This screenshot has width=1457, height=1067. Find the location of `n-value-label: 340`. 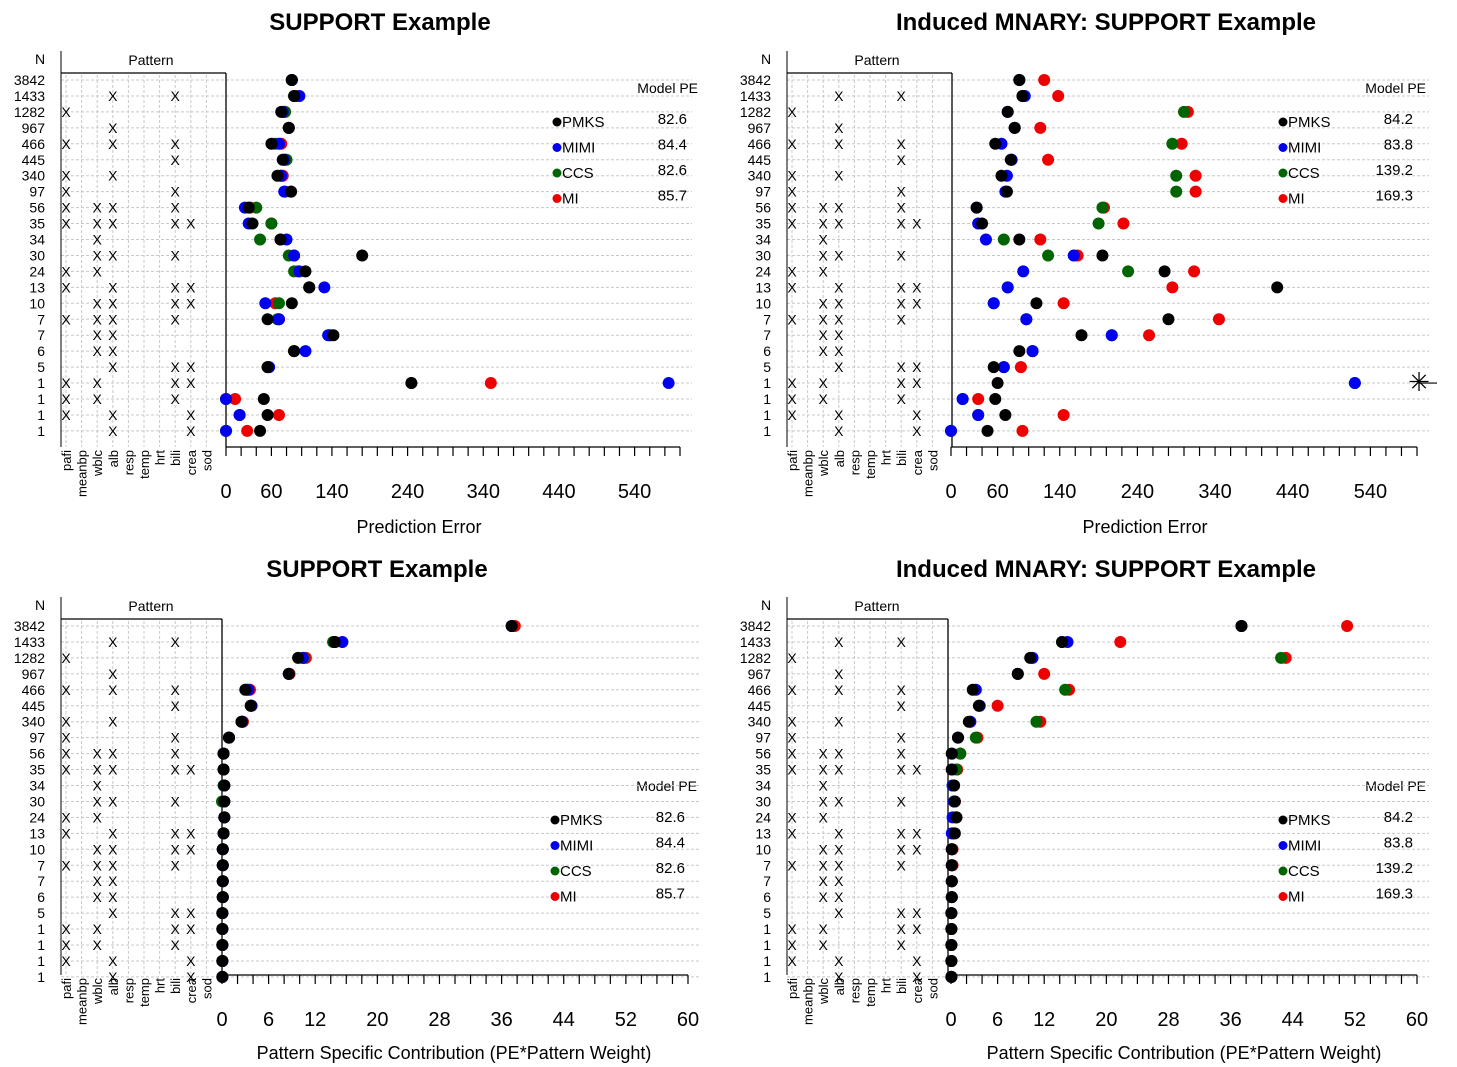

n-value-label: 340 is located at coordinates (760, 176).